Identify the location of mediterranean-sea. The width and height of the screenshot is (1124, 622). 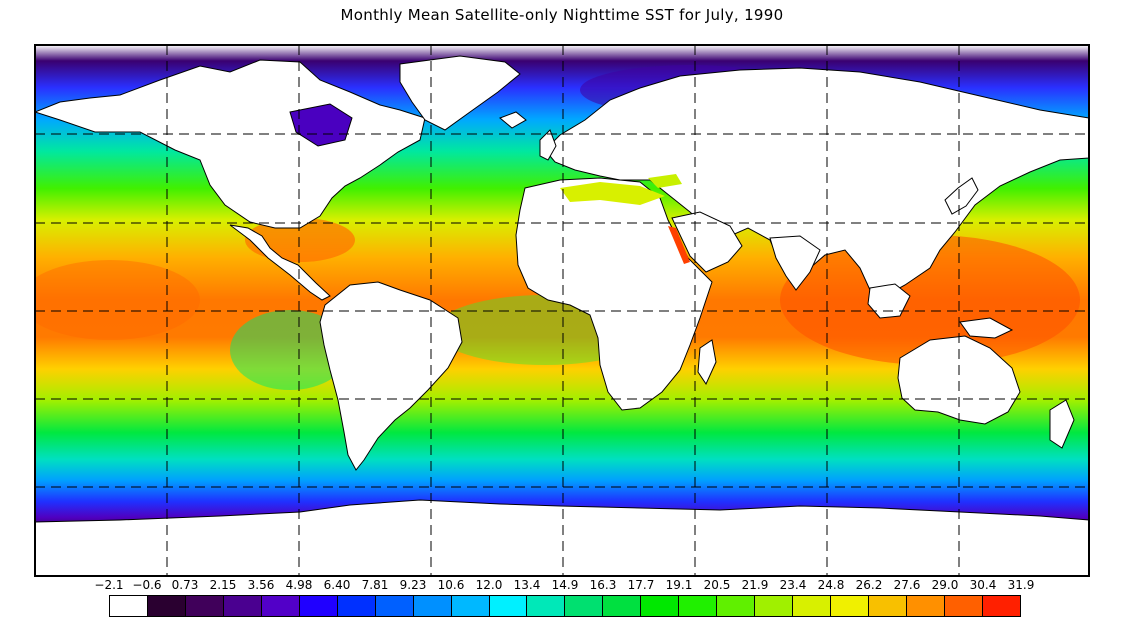
(612, 193).